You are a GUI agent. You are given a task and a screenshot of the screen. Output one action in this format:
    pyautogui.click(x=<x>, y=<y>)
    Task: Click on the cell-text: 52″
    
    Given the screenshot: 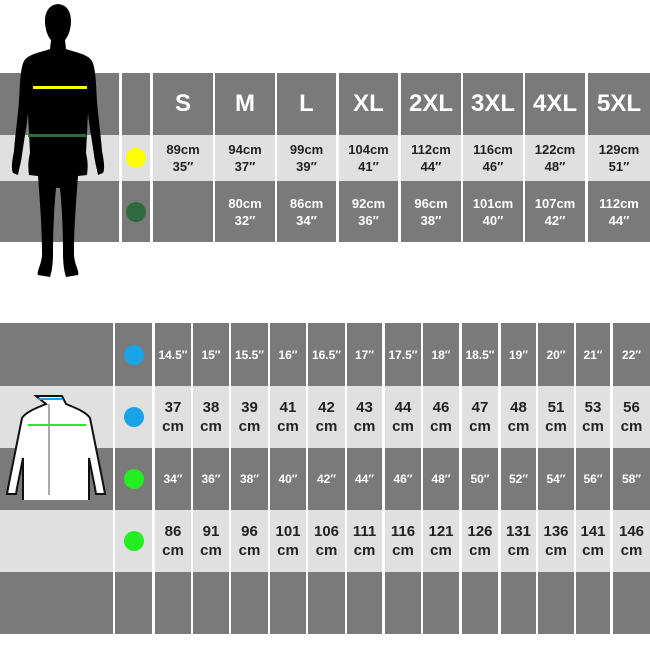 What is the action you would take?
    pyautogui.click(x=518, y=479)
    